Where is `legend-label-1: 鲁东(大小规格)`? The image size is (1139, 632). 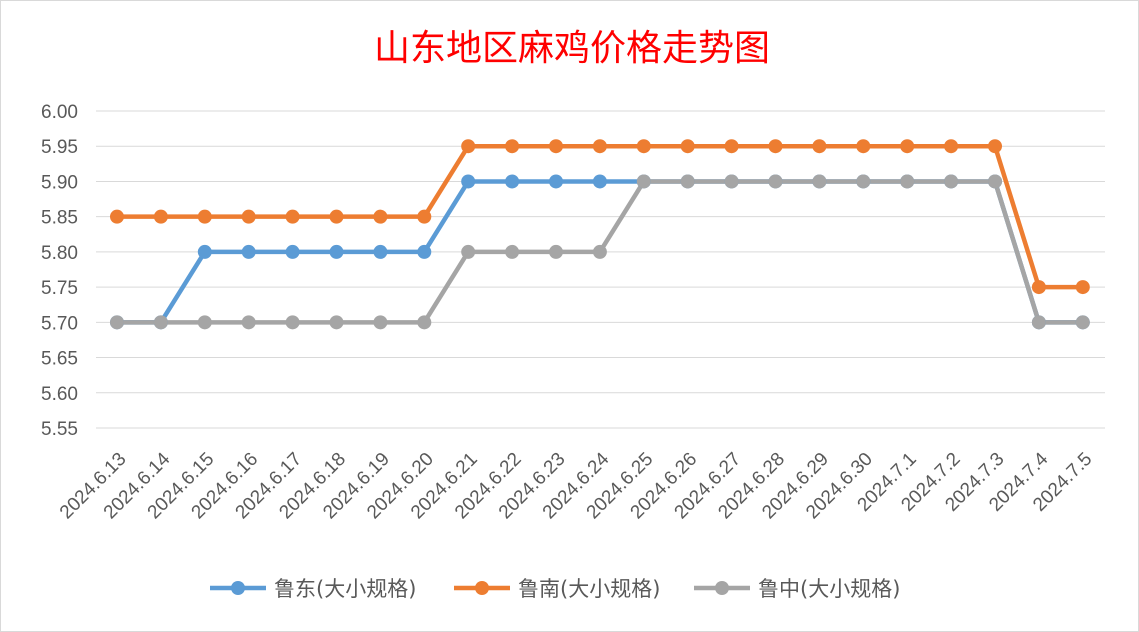 legend-label-1: 鲁东(大小规格) is located at coordinates (345, 589).